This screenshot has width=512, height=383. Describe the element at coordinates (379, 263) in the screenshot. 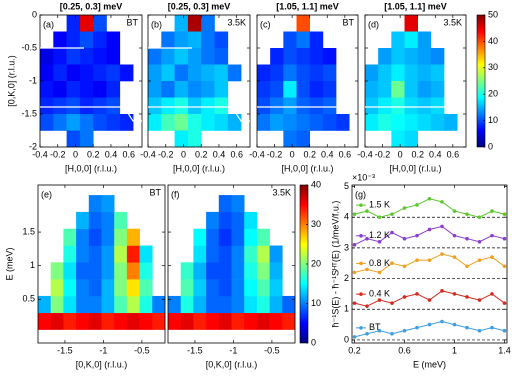

I see `legend-label: 0.8 K` at that location.